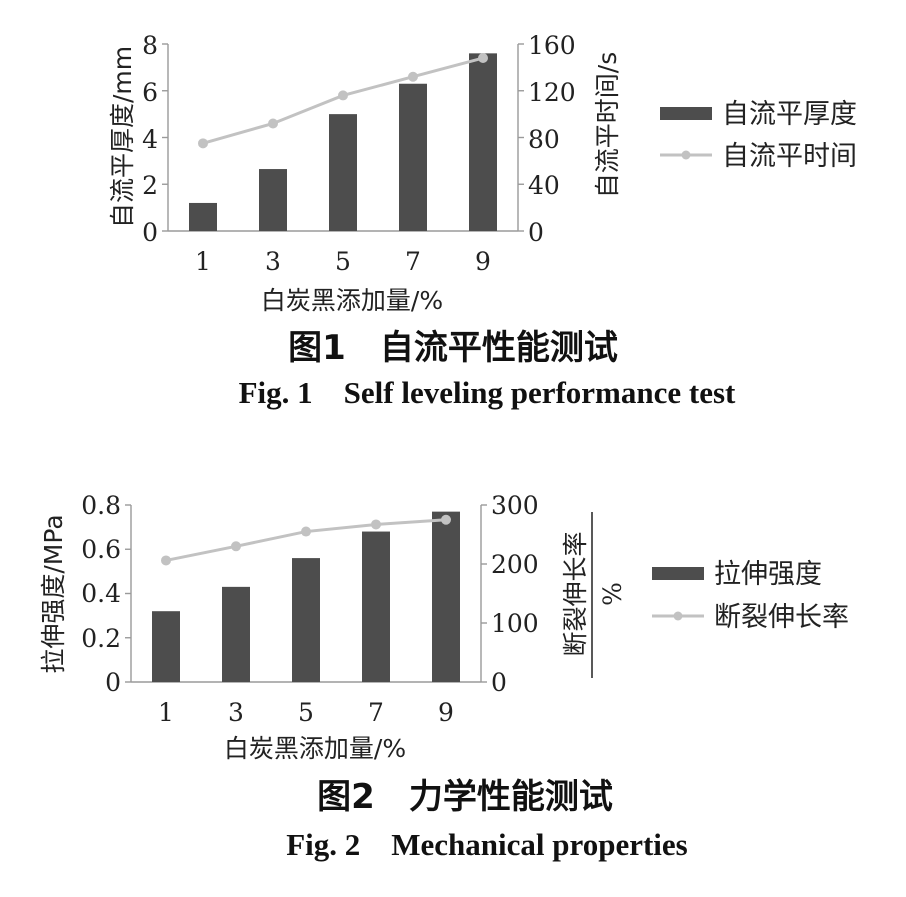 The image size is (906, 897). What do you see at coordinates (607, 125) in the screenshot?
I see `right-axis-label: 自流平时间/s` at bounding box center [607, 125].